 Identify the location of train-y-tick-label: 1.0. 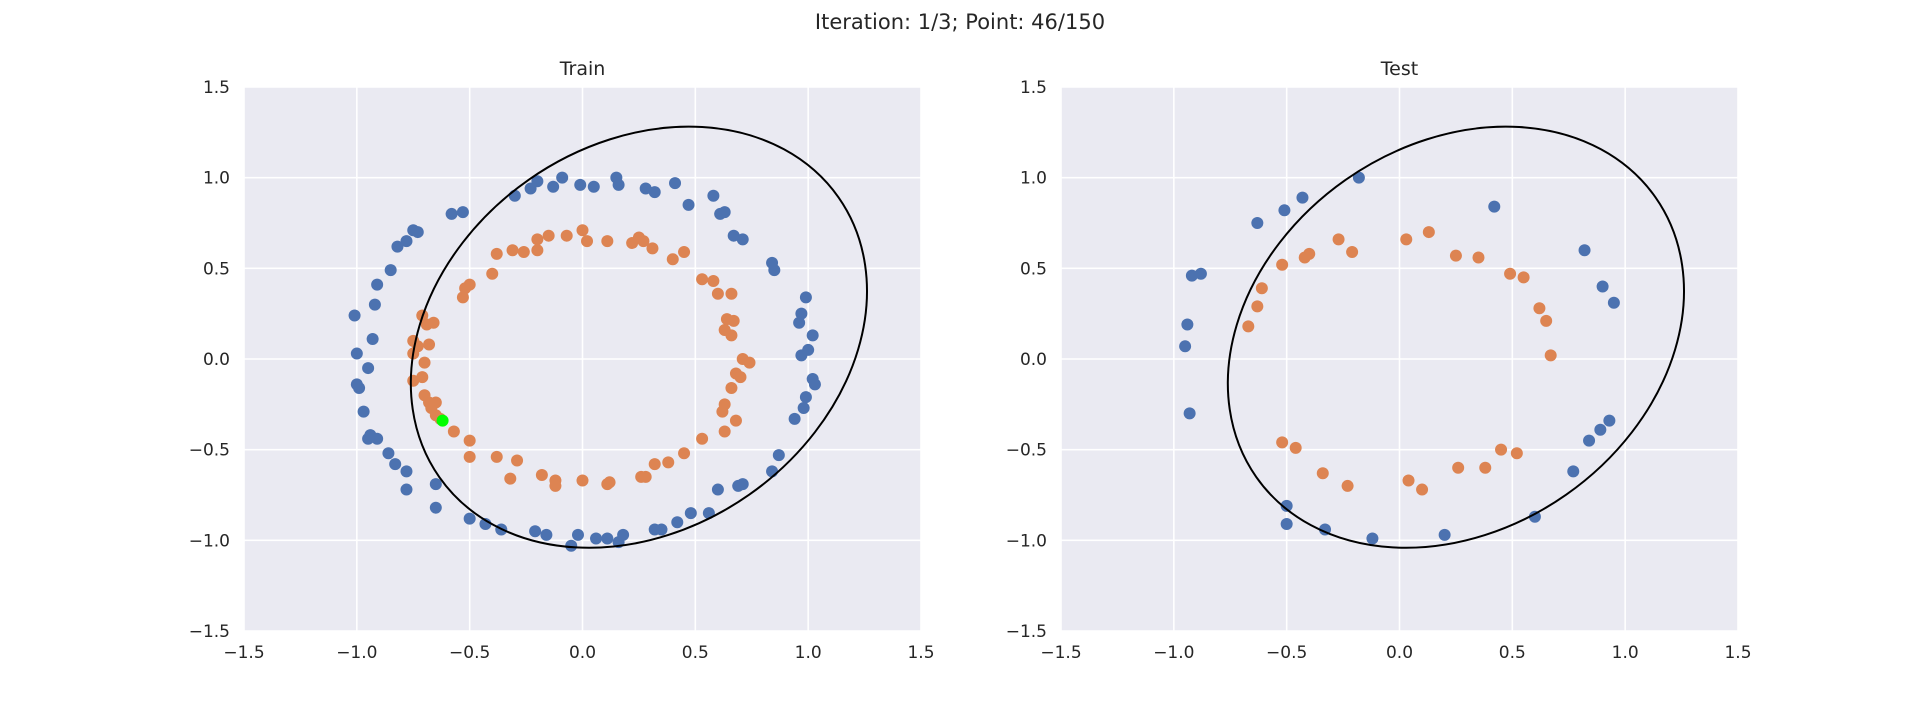
(216, 179).